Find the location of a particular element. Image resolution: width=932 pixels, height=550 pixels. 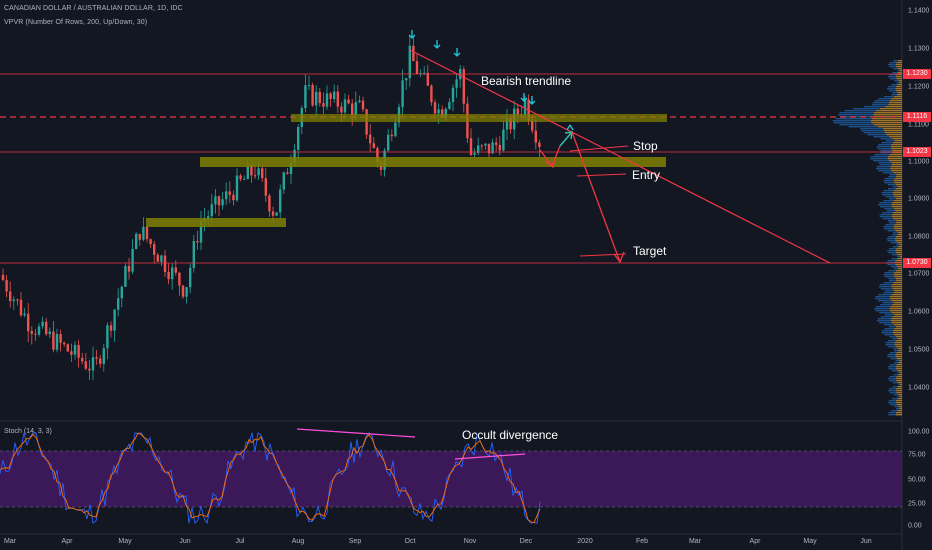

price-tick: 1.1200 is located at coordinates (919, 87).